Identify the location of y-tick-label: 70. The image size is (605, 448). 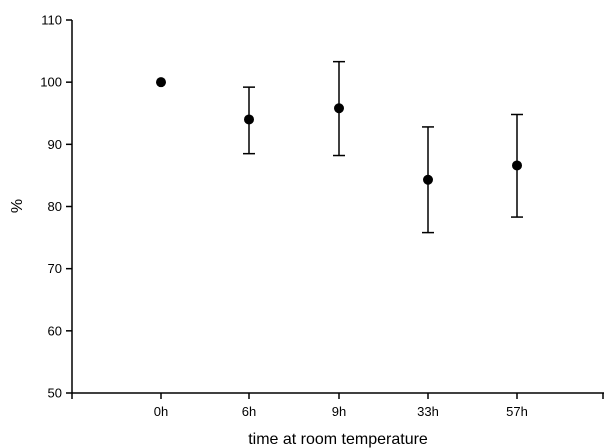
(55, 268).